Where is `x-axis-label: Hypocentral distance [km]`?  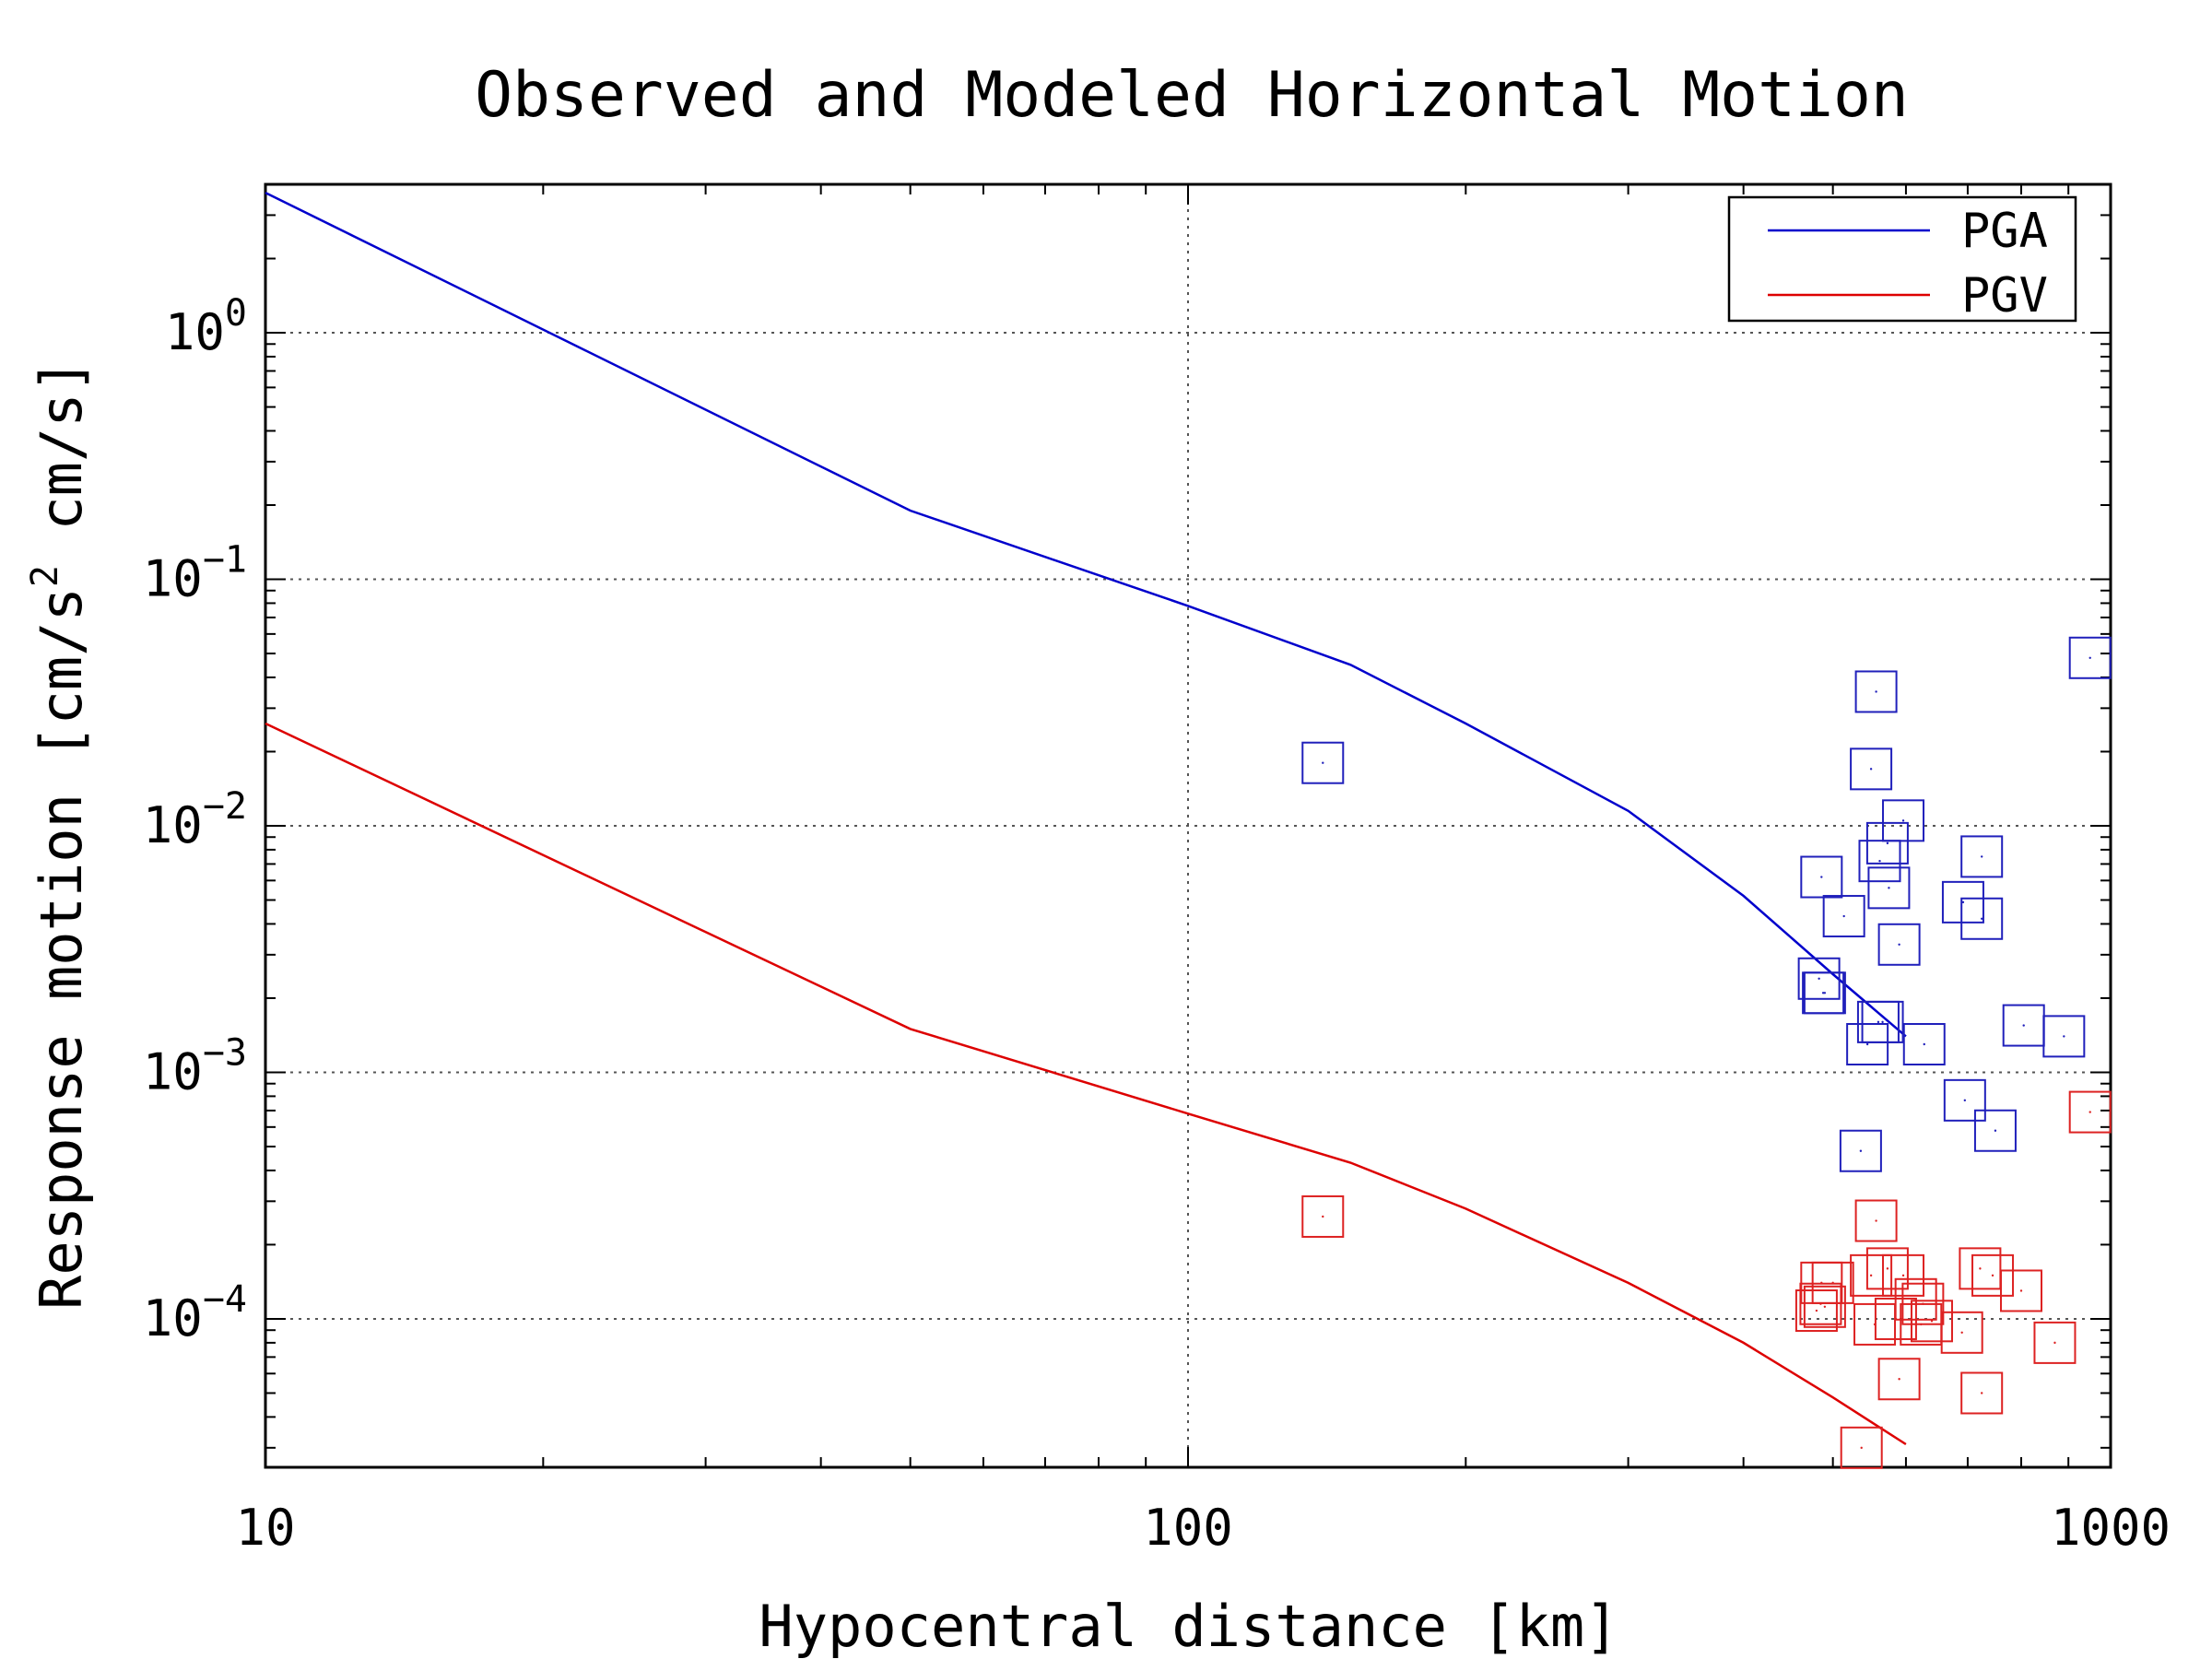
x-axis-label: Hypocentral distance [km] is located at coordinates (1188, 1626).